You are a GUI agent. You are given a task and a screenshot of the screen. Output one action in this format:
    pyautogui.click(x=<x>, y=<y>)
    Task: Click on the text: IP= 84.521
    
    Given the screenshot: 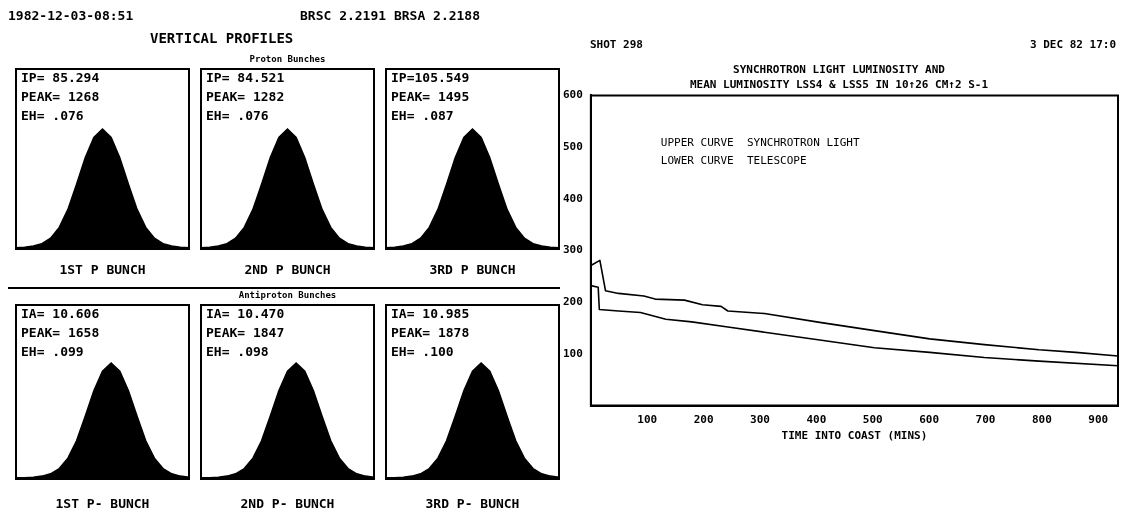 What is the action you would take?
    pyautogui.click(x=245, y=77)
    